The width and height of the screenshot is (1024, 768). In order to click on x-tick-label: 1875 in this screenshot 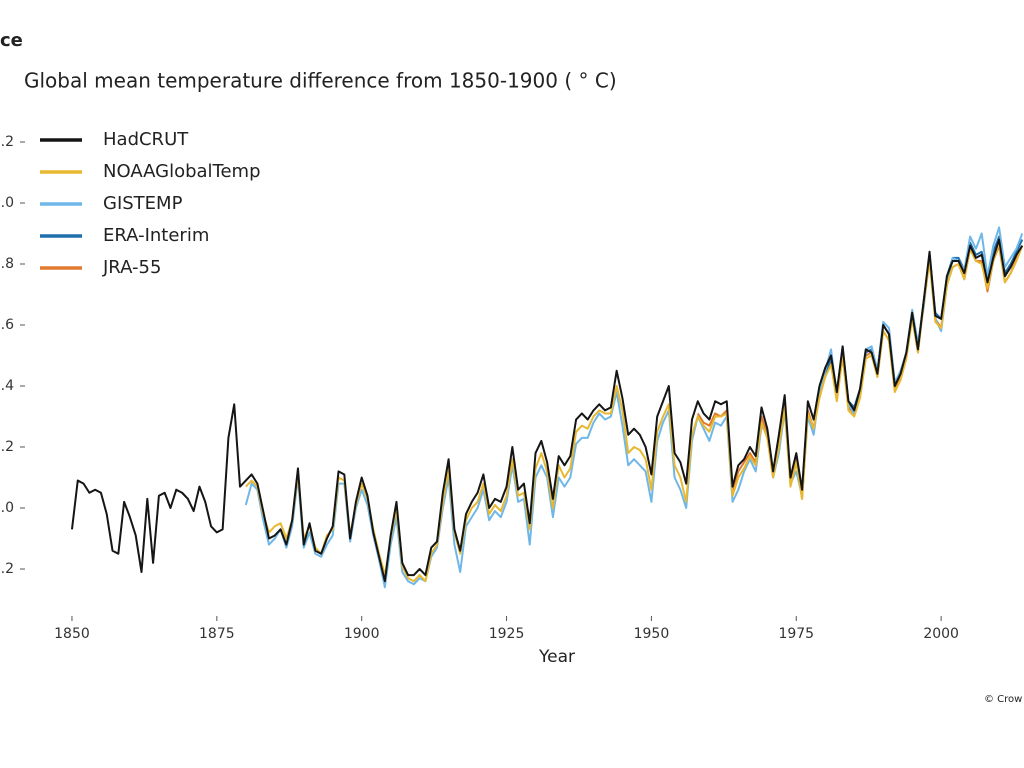, I will do `click(217, 634)`.